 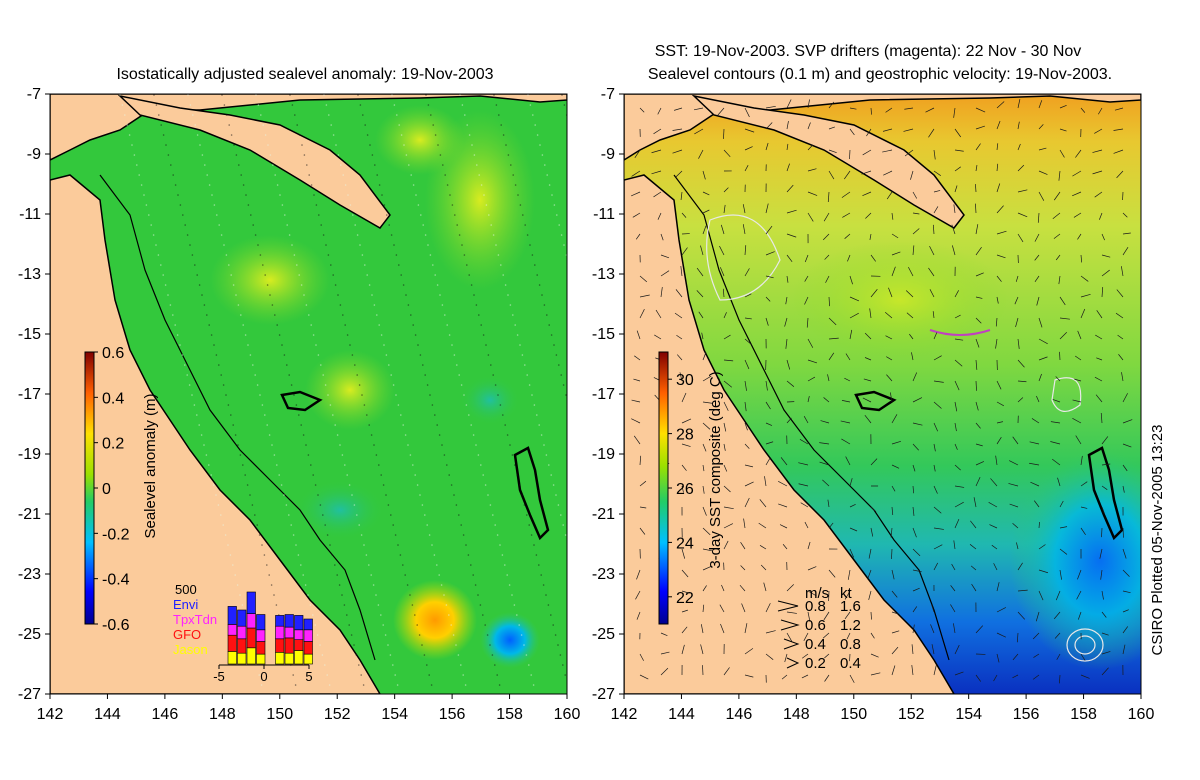 What do you see at coordinates (828, 161) in the screenshot?
I see `right-island-newbritain` at bounding box center [828, 161].